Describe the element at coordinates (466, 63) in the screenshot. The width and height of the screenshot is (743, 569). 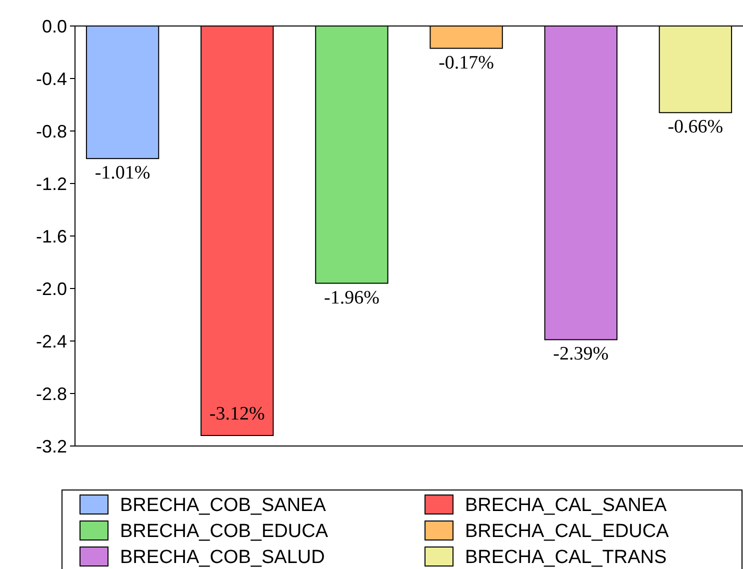
I see `data-label: -0.17%` at that location.